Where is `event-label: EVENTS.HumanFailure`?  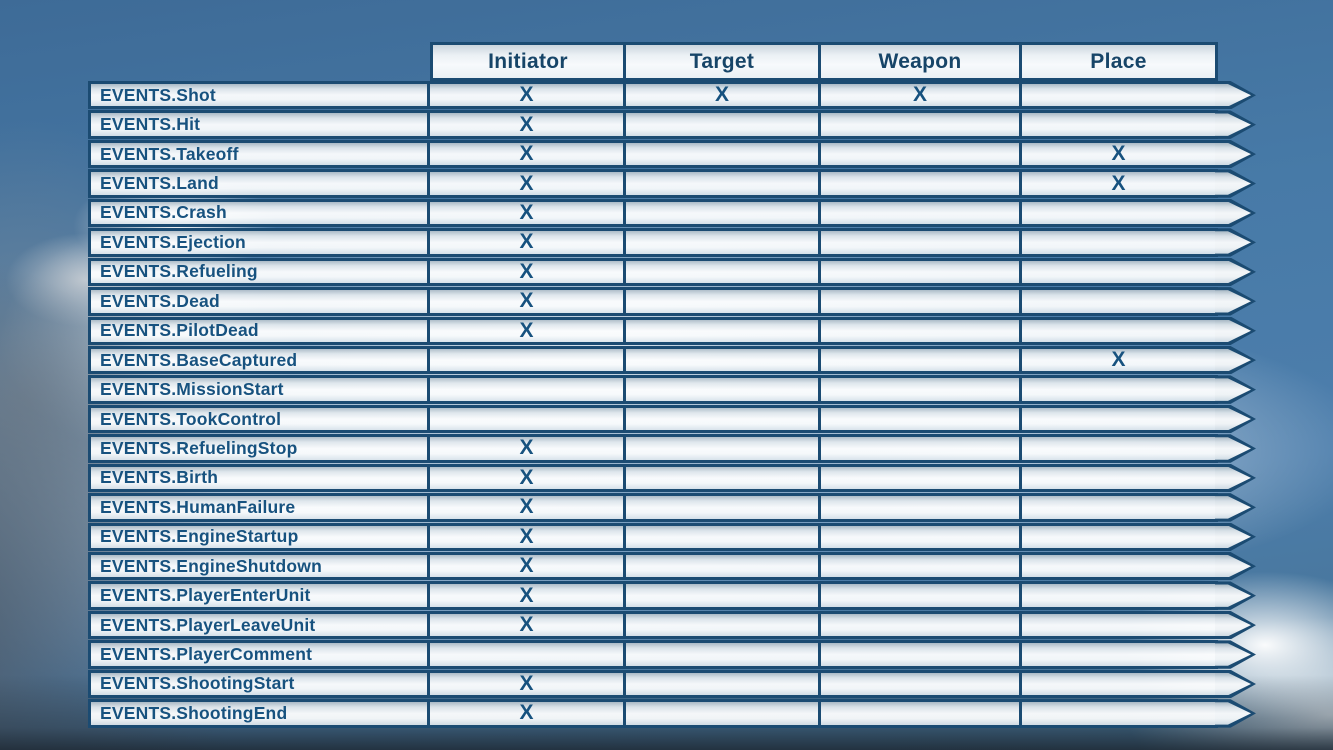 event-label: EVENTS.HumanFailure is located at coordinates (259, 507).